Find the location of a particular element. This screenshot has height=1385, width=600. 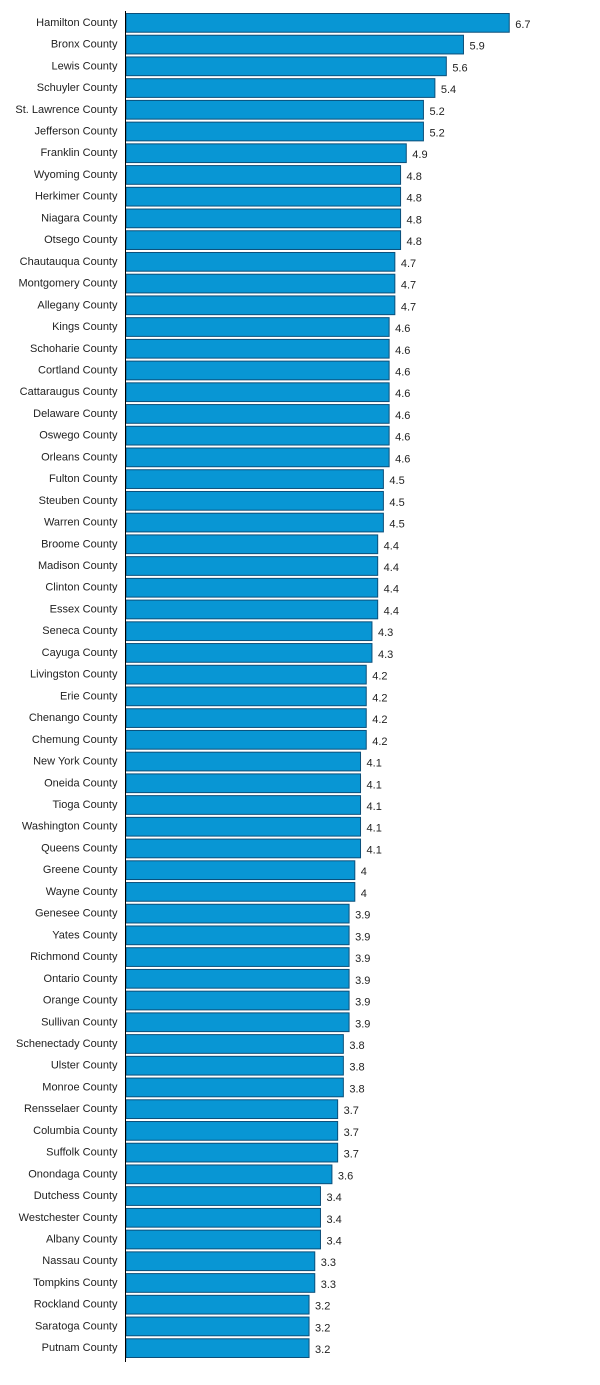

value-label: 4.5 is located at coordinates (396, 481).